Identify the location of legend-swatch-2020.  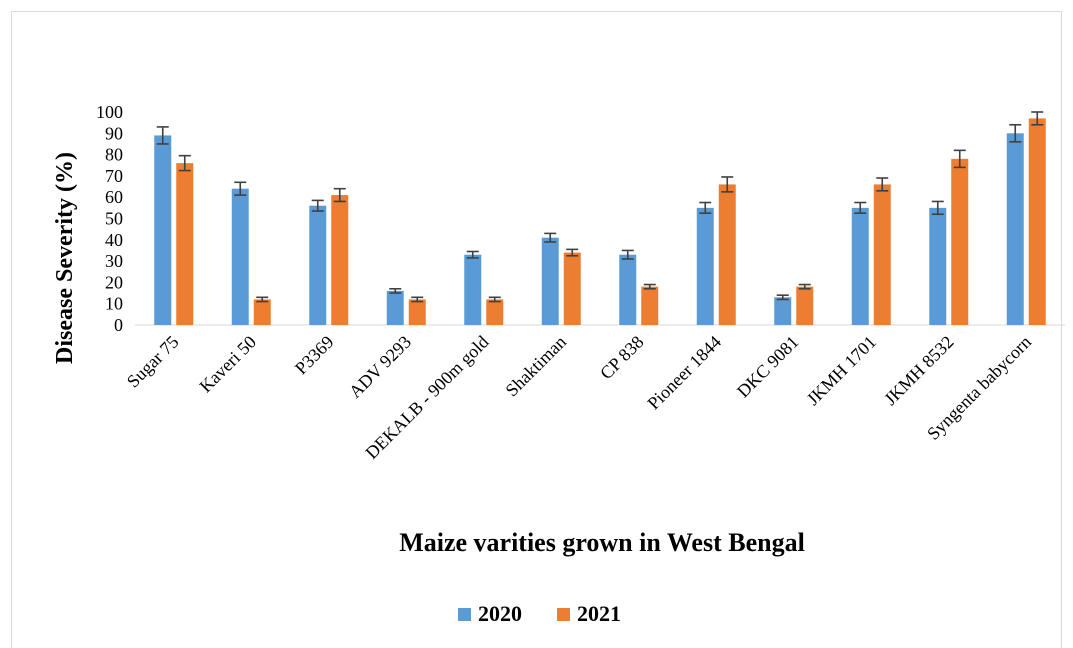
(464, 614).